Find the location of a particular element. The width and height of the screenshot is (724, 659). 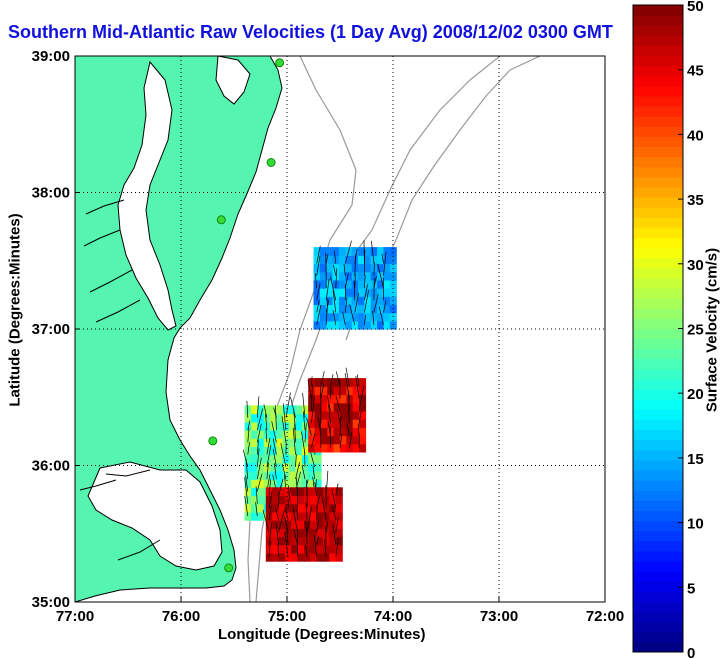

colorbar-tick-label: 20 is located at coordinates (695, 394).